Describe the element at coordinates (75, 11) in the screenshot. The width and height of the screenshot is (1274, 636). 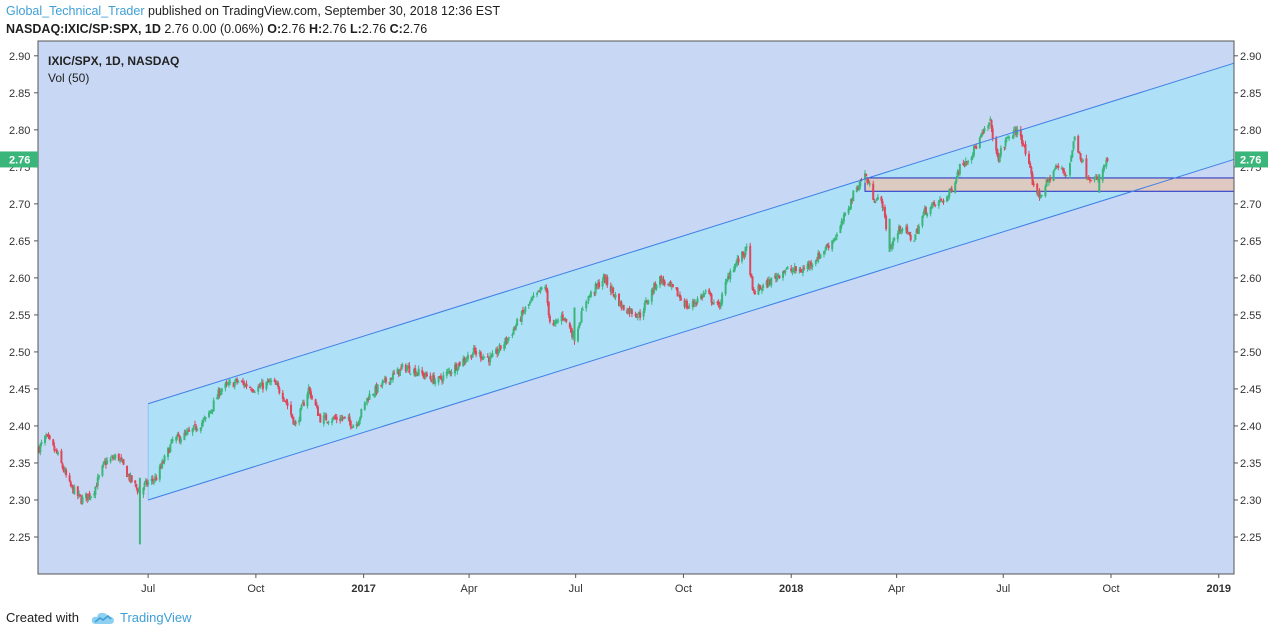
I see `author-link: Global_Technical_Trader` at that location.